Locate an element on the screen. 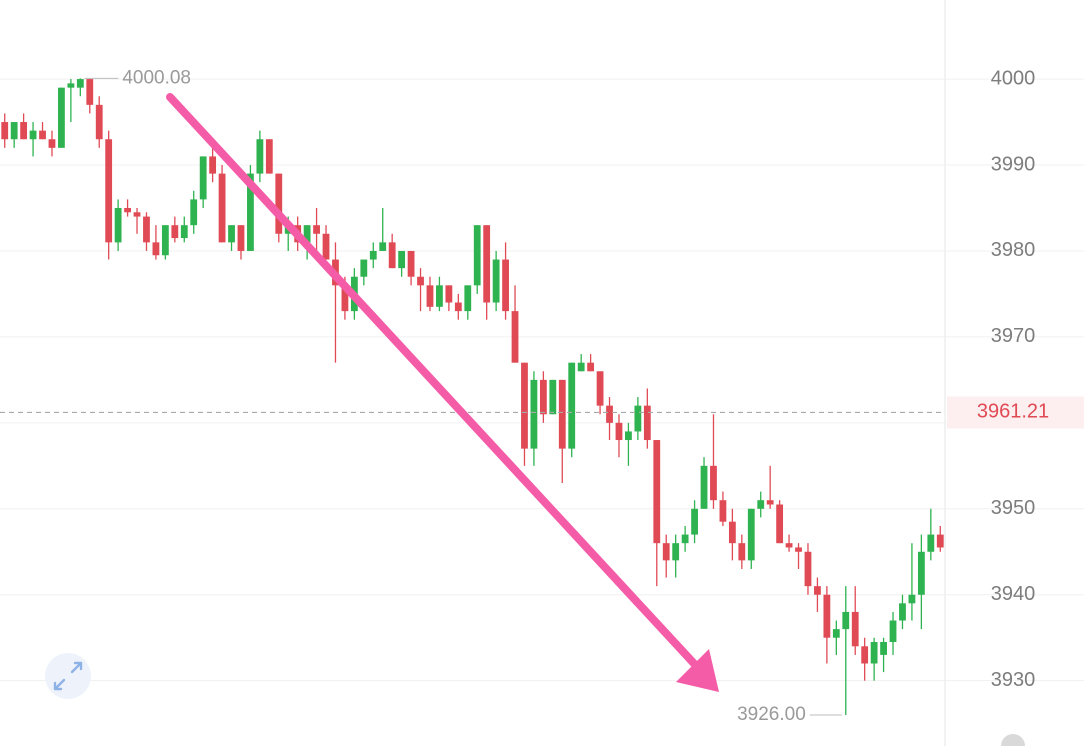 The width and height of the screenshot is (1084, 746). min-marker-label: 3926.00 is located at coordinates (771, 714).